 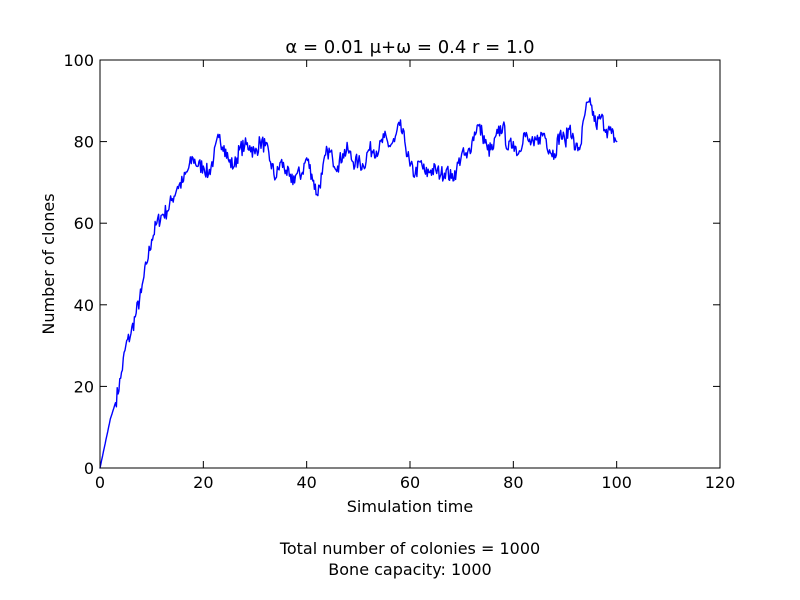 What do you see at coordinates (616, 482) in the screenshot?
I see `x-tick-label: 100` at bounding box center [616, 482].